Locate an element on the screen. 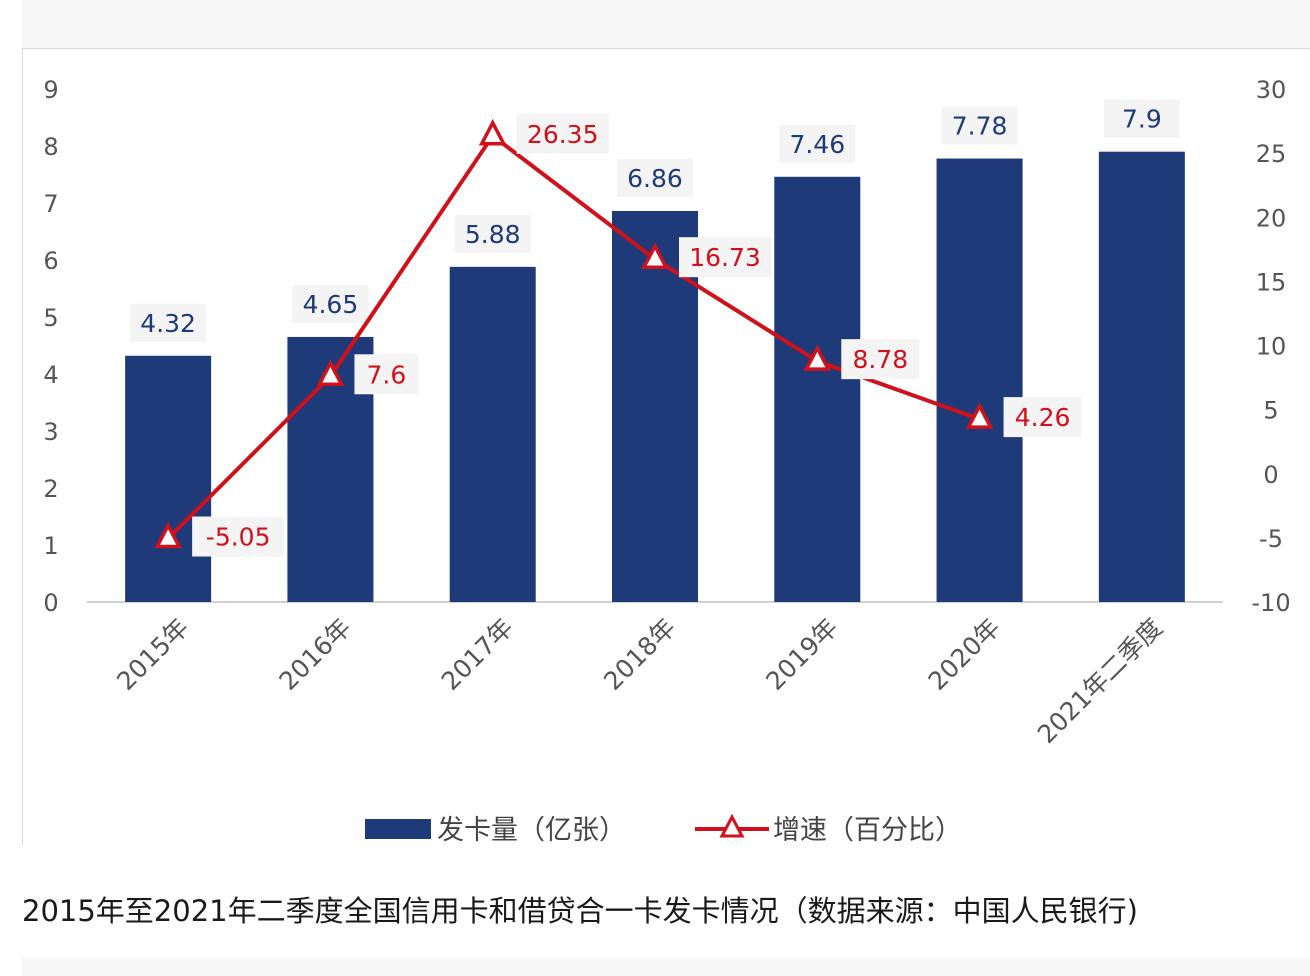  line-value-label: 16.73 is located at coordinates (725, 257).